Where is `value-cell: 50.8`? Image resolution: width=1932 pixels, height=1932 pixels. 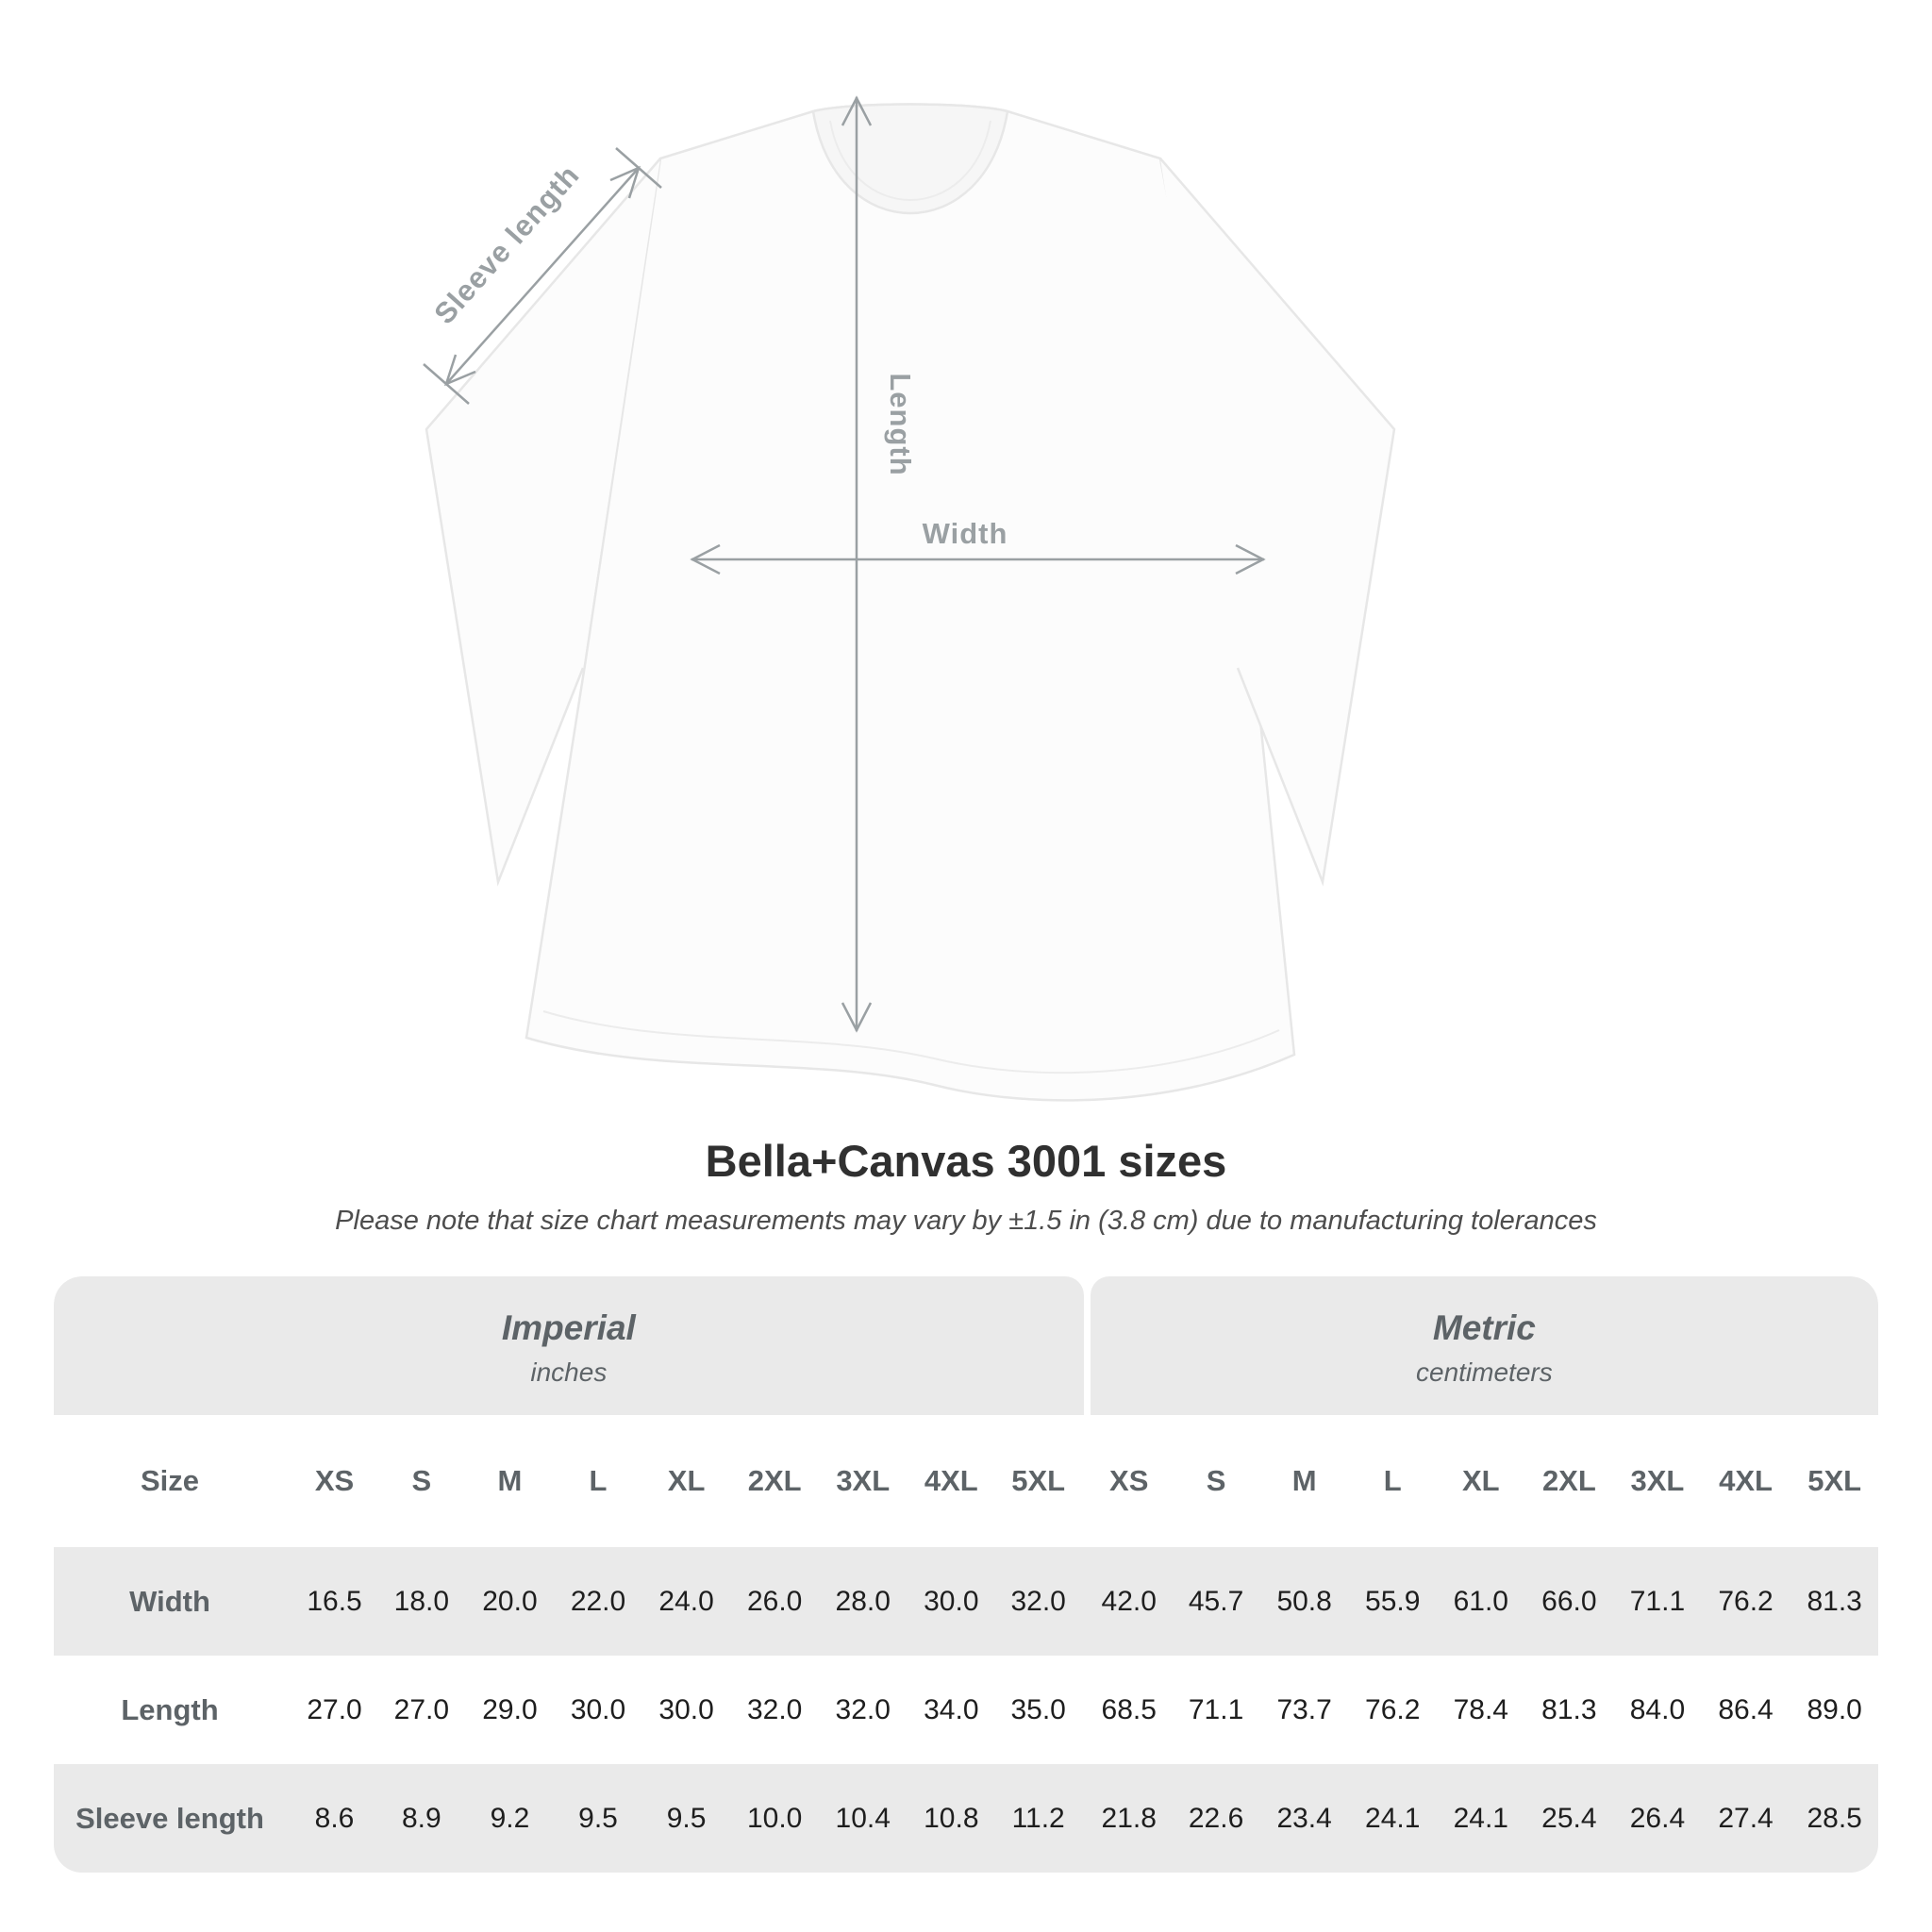 value-cell: 50.8 is located at coordinates (1304, 1601).